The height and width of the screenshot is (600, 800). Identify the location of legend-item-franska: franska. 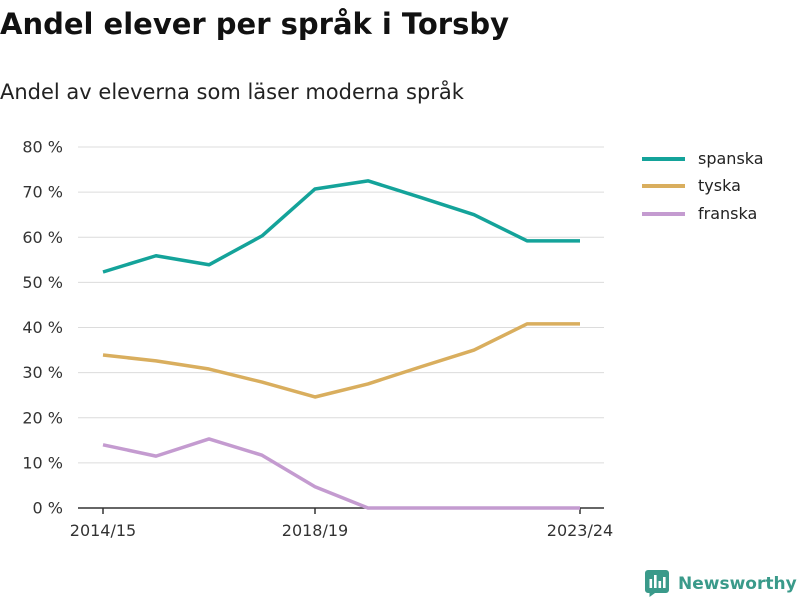
(703, 214).